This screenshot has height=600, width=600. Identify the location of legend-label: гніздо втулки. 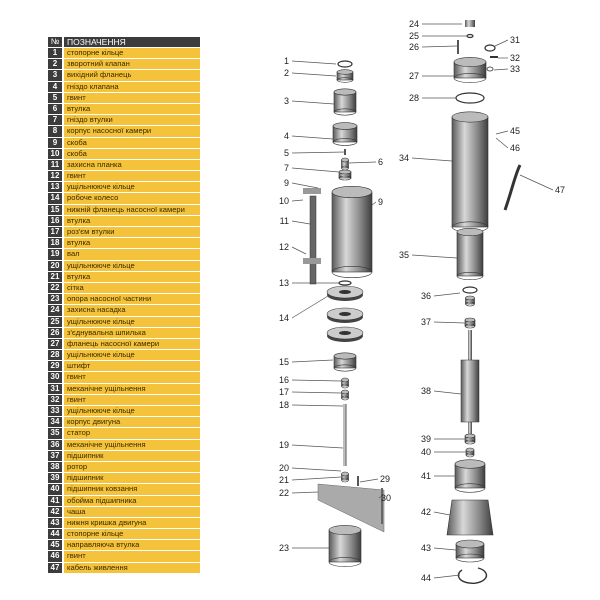
(132, 120).